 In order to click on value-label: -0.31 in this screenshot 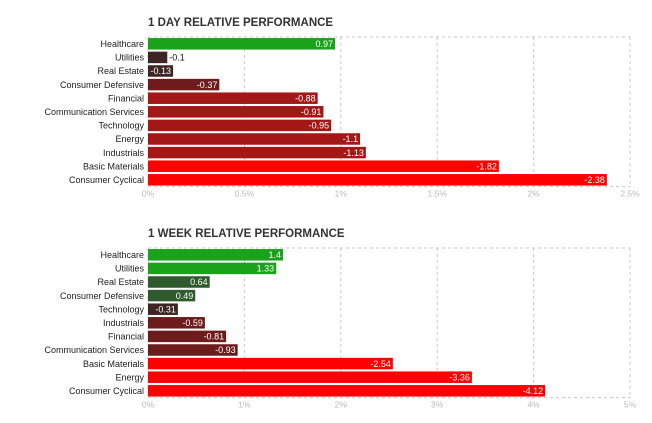, I will do `click(165, 309)`.